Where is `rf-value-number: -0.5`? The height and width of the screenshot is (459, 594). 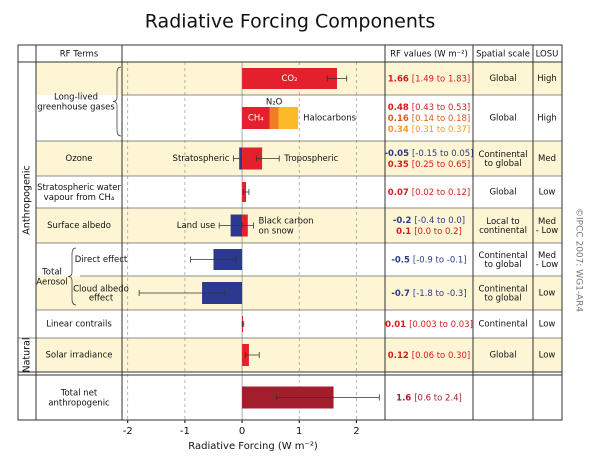
rf-value-number: -0.5 is located at coordinates (400, 260).